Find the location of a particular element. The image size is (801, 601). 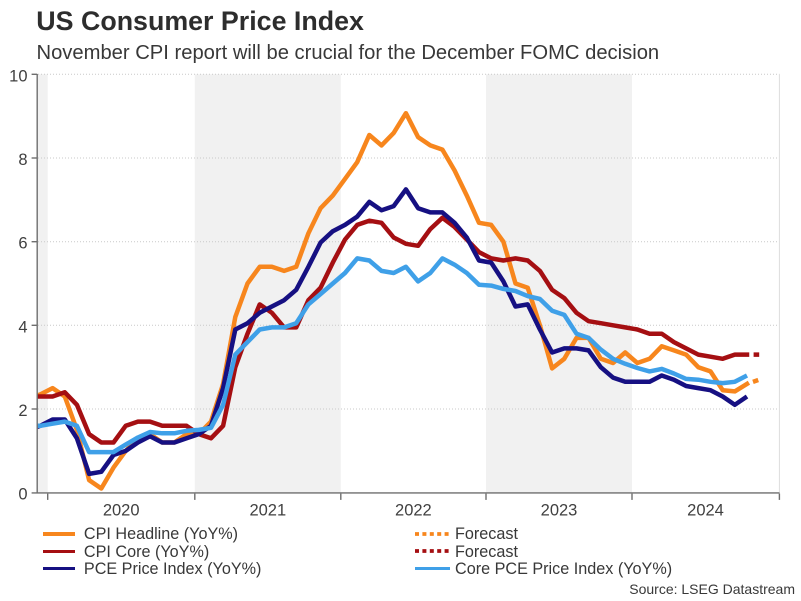

svg-text: 6 is located at coordinates (22, 244).